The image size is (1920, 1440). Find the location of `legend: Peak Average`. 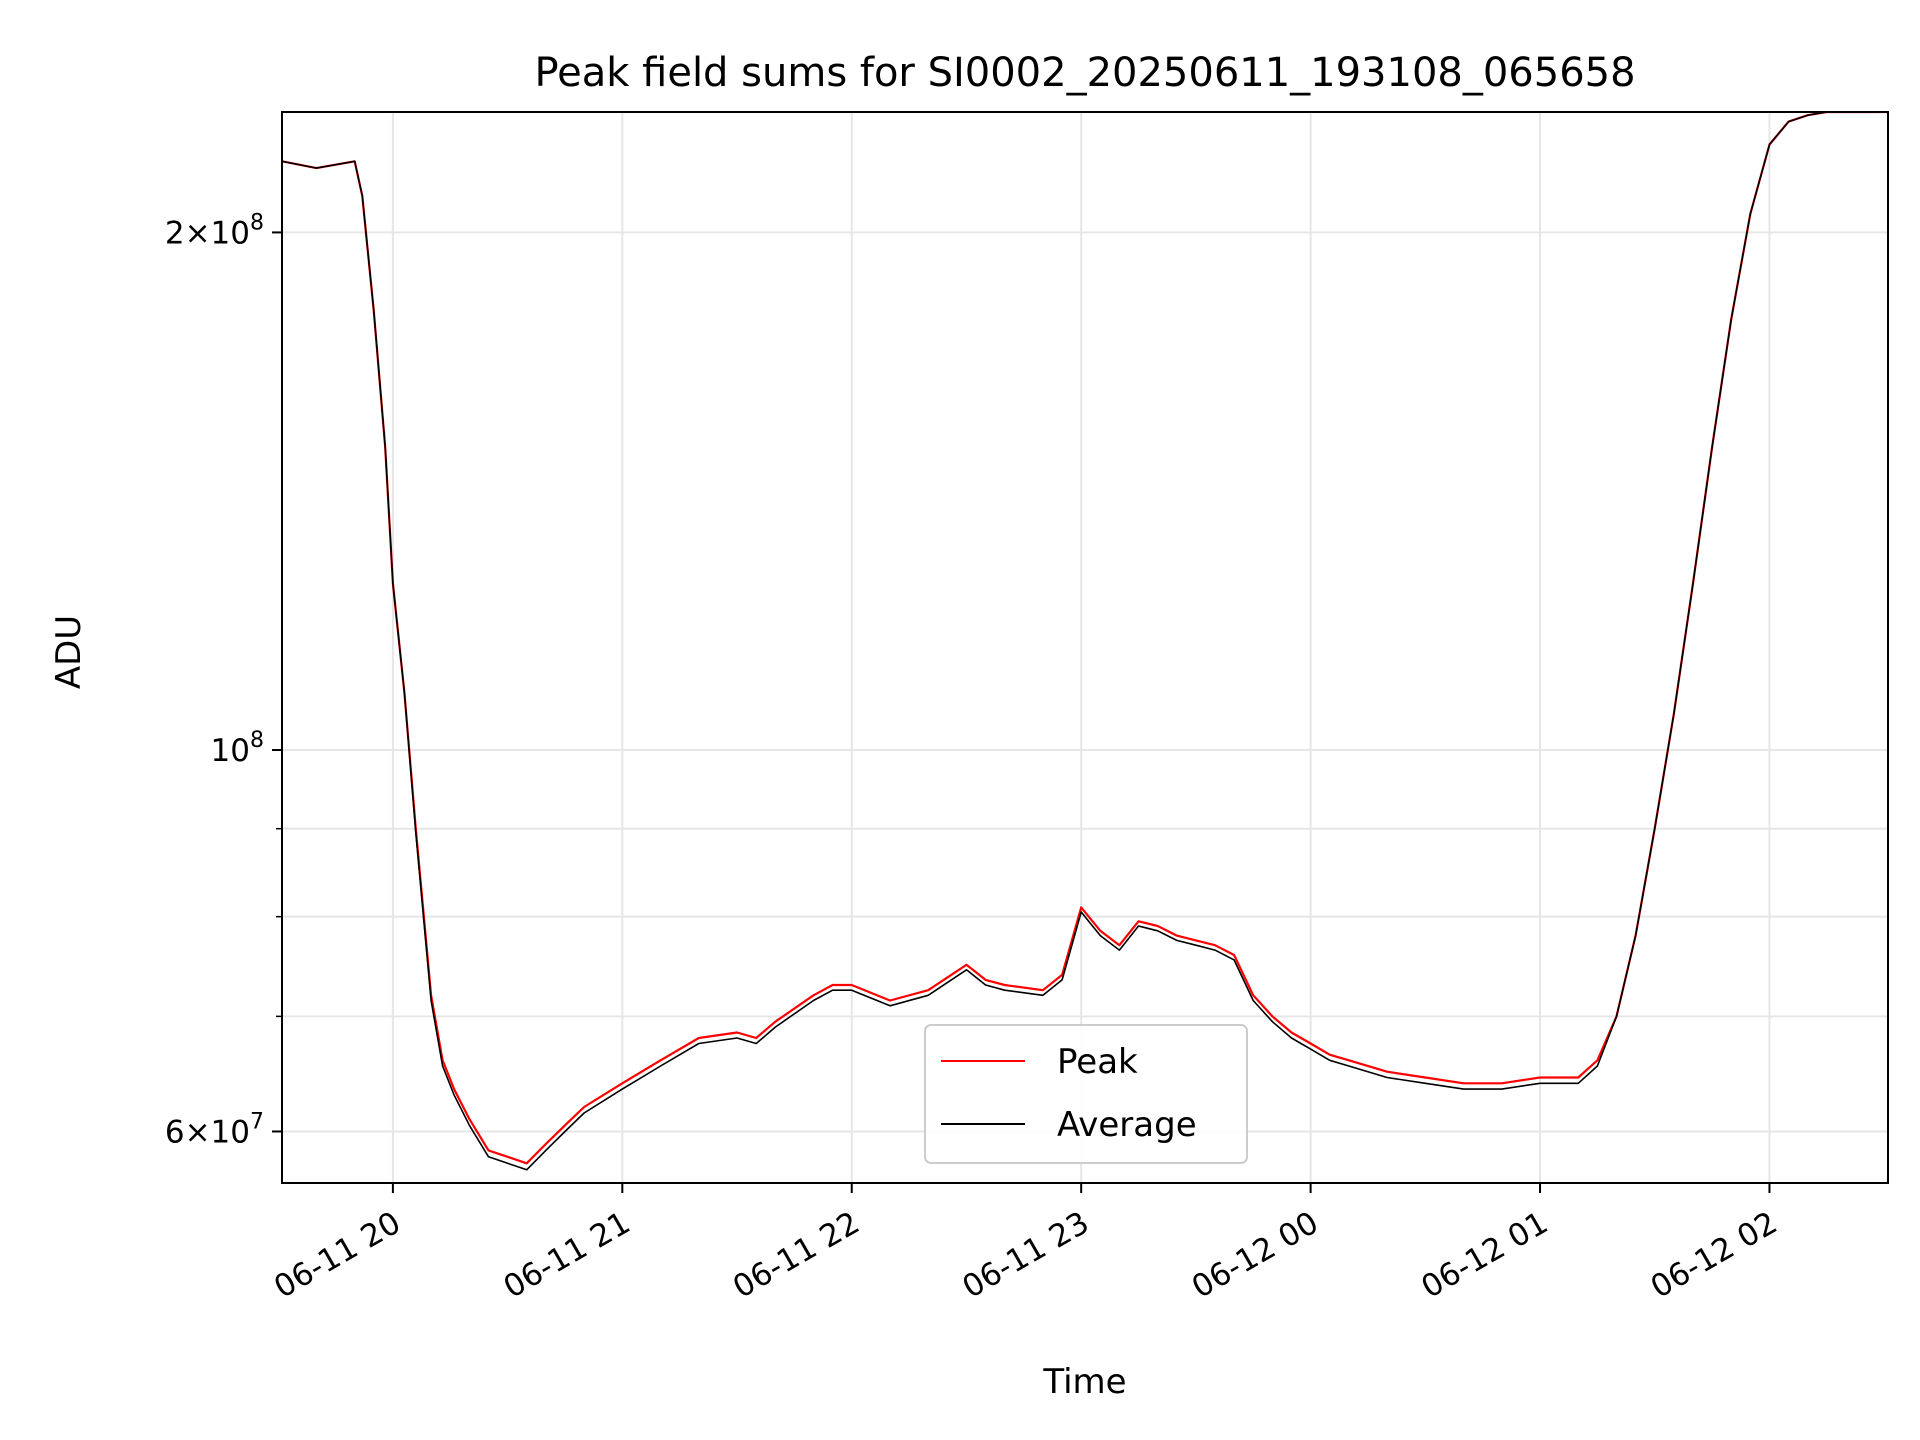

legend: Peak Average is located at coordinates (1086, 1094).